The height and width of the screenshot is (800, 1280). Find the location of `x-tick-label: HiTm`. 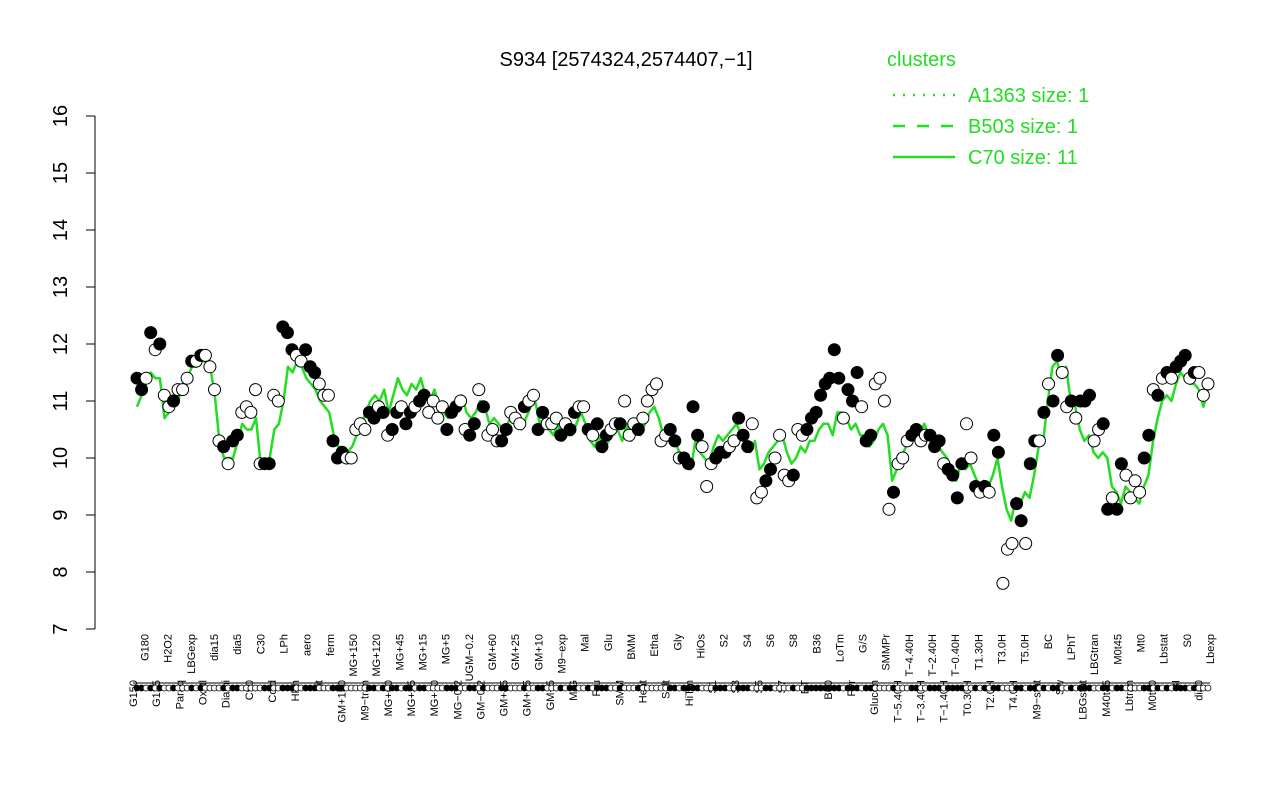

x-tick-label: HiTm is located at coordinates (690, 693).